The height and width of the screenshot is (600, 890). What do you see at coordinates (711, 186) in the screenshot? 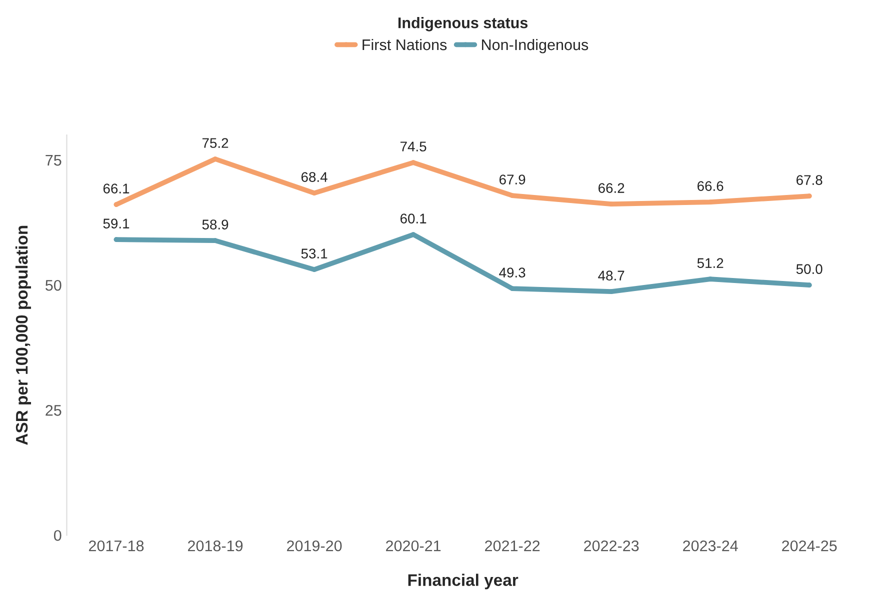
I see `data-label: 66.6` at bounding box center [711, 186].